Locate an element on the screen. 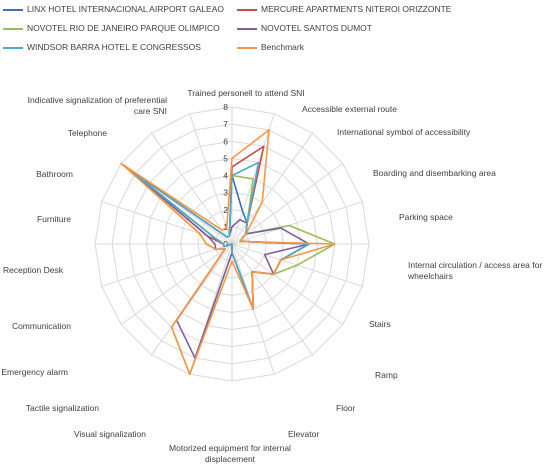 The height and width of the screenshot is (473, 550). category-label: Communication is located at coordinates (41, 326).